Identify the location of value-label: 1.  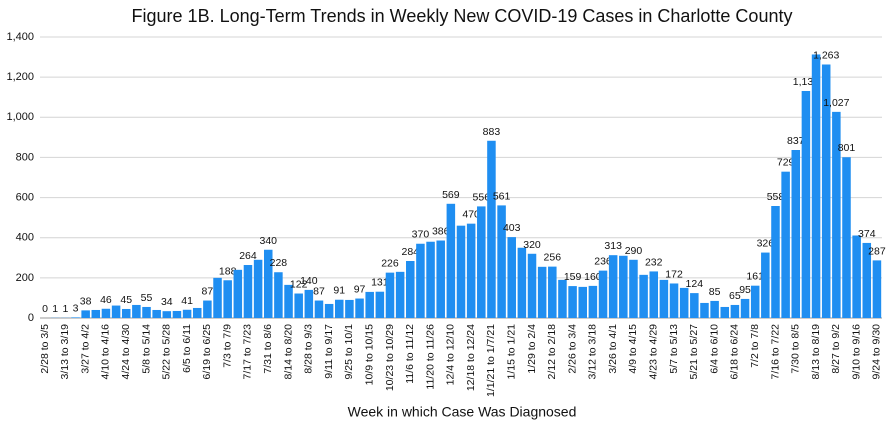
(65, 309).